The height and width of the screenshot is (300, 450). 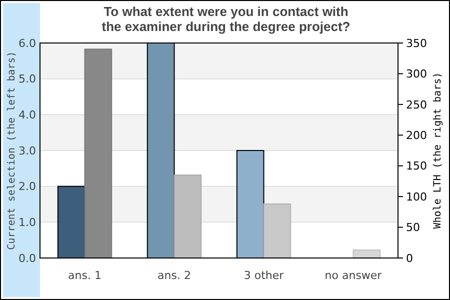 What do you see at coordinates (85, 275) in the screenshot?
I see `x-tick-label: ans. 1` at bounding box center [85, 275].